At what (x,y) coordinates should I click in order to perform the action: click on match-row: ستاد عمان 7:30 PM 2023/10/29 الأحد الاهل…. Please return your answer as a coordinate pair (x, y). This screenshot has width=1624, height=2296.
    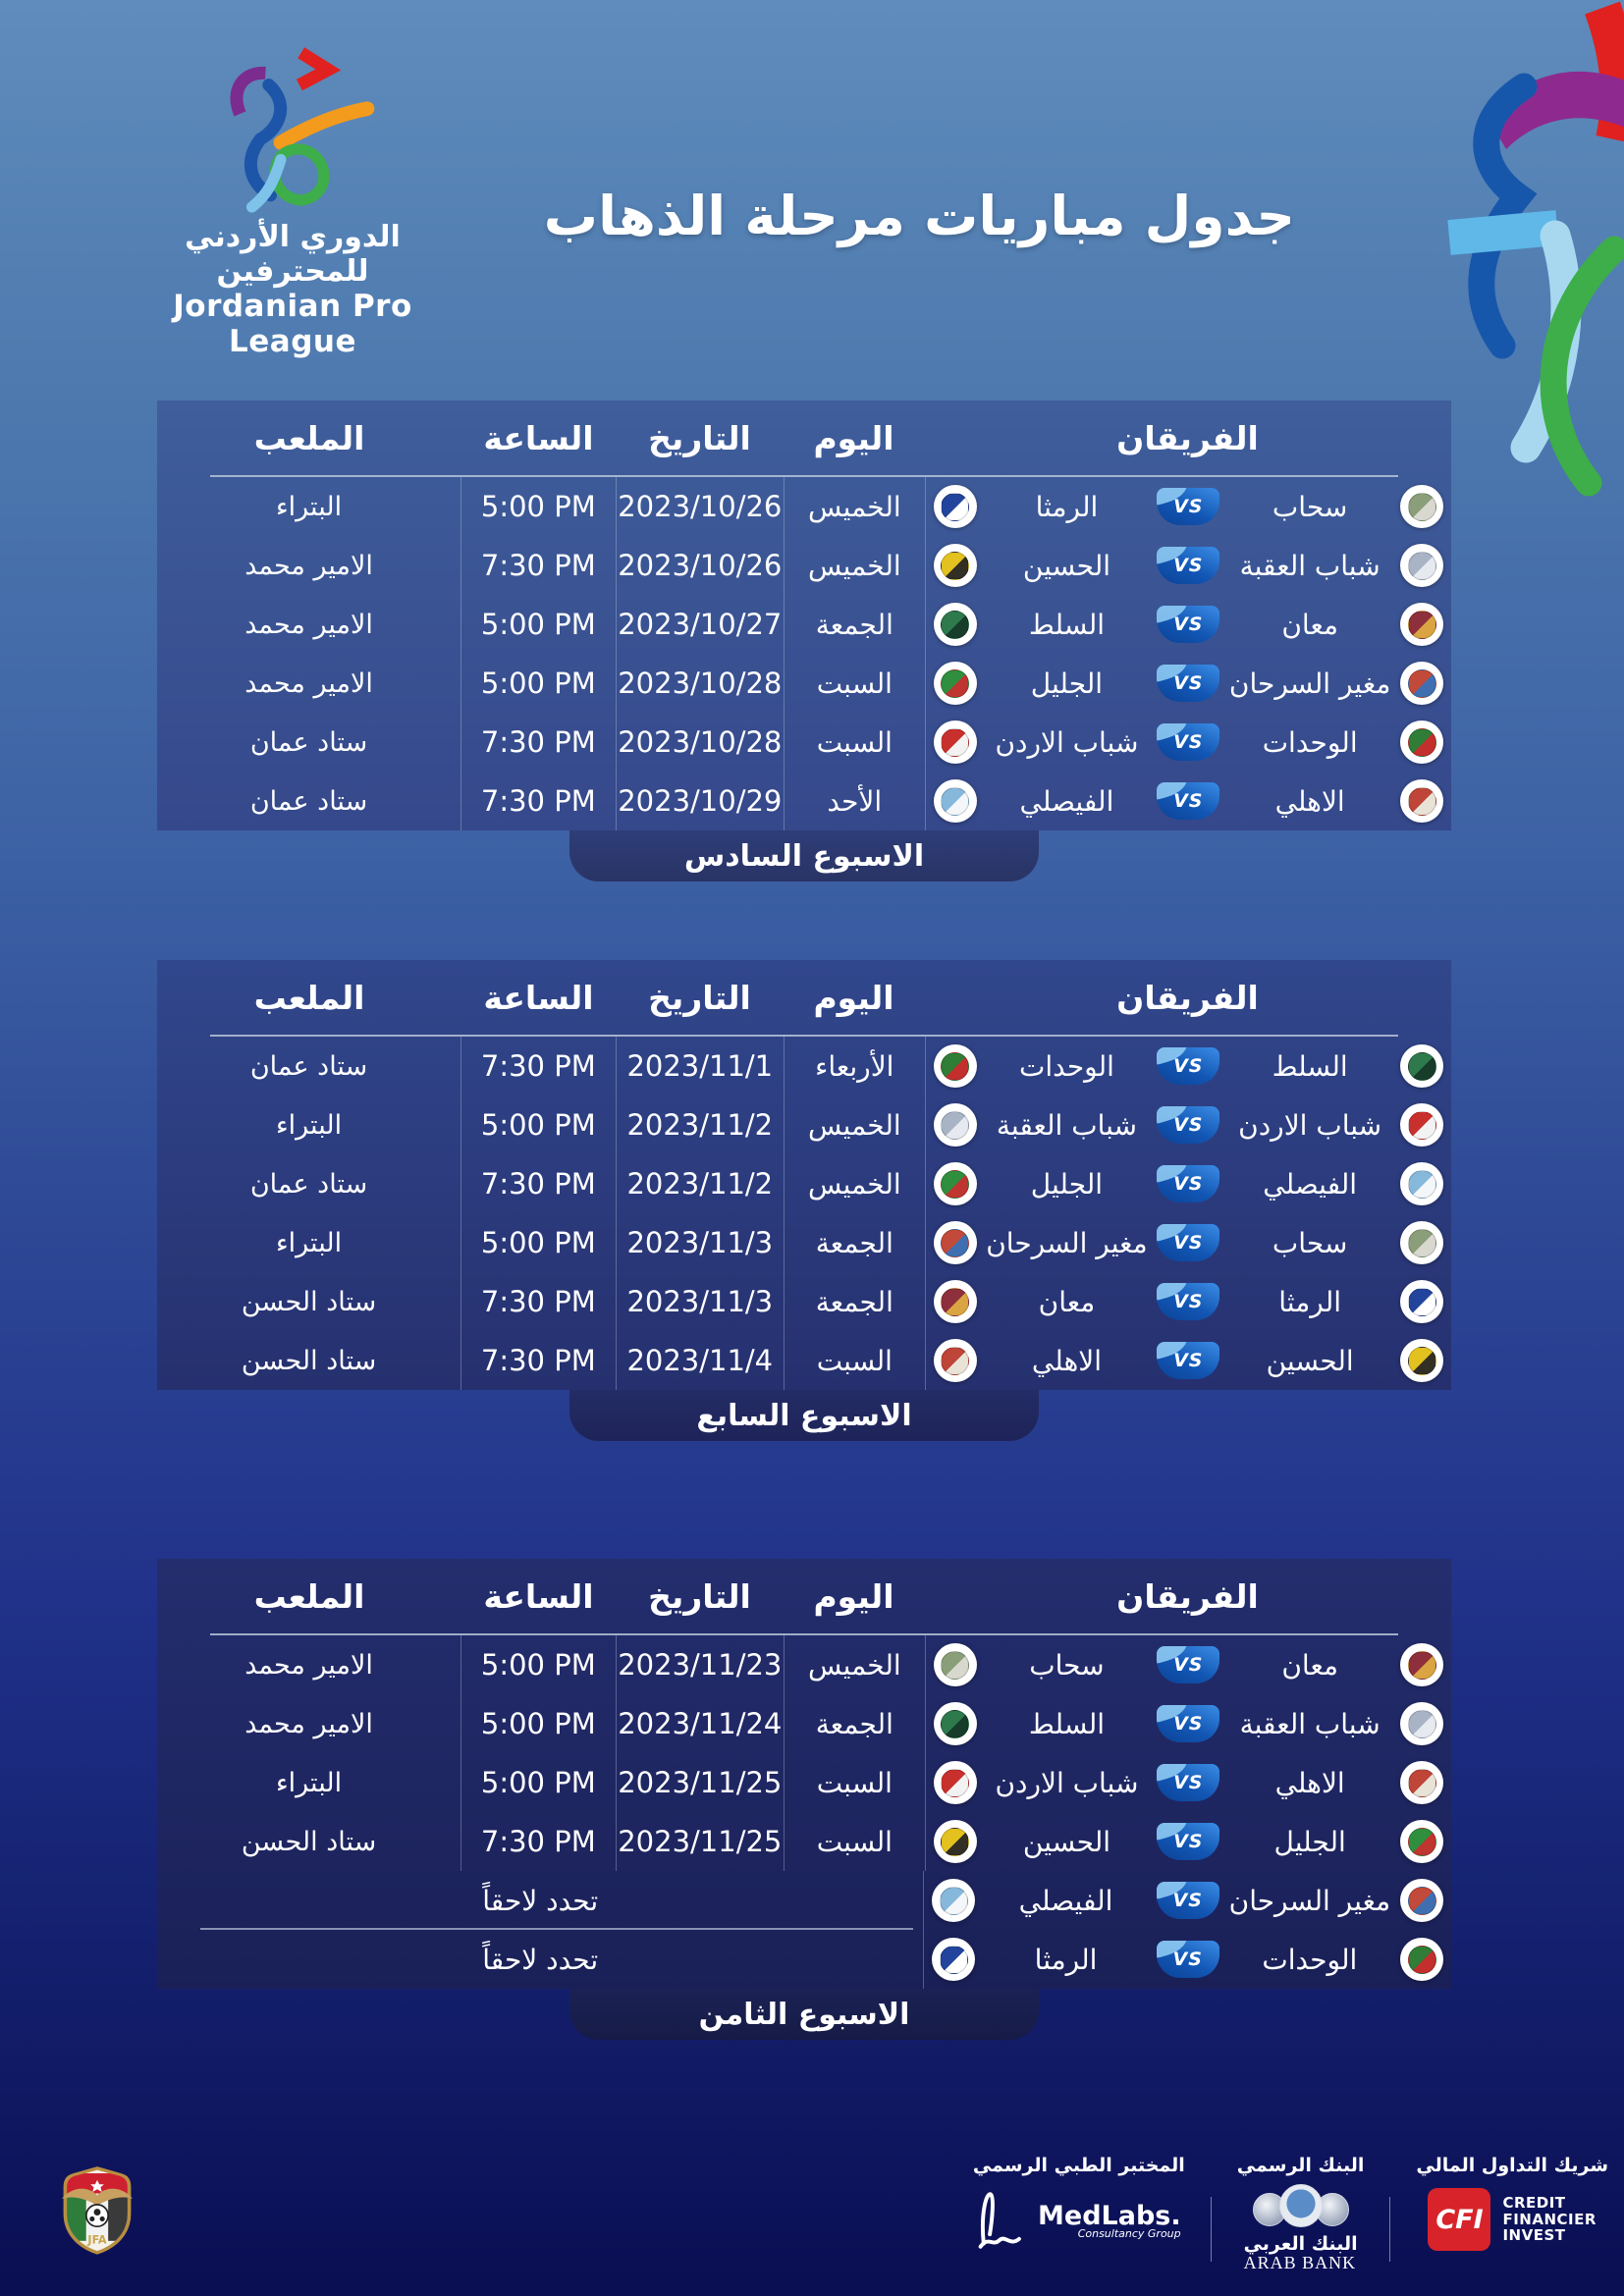
    Looking at the image, I should click on (804, 801).